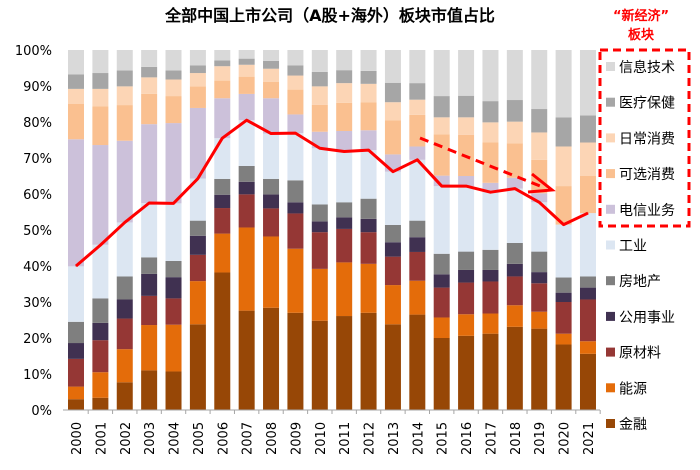  What do you see at coordinates (37, 231) in the screenshot?
I see `y-tick-label: 50%` at bounding box center [37, 231].